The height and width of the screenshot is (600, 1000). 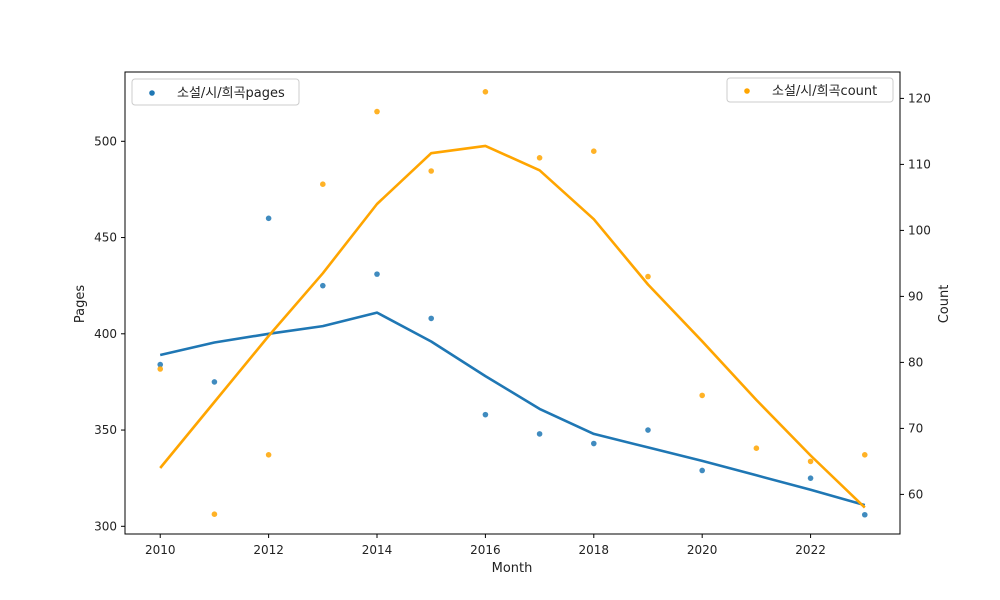 I want to click on x-axis: 2010 2012 2014 2016 2018 2020 2022, so click(x=485, y=545).